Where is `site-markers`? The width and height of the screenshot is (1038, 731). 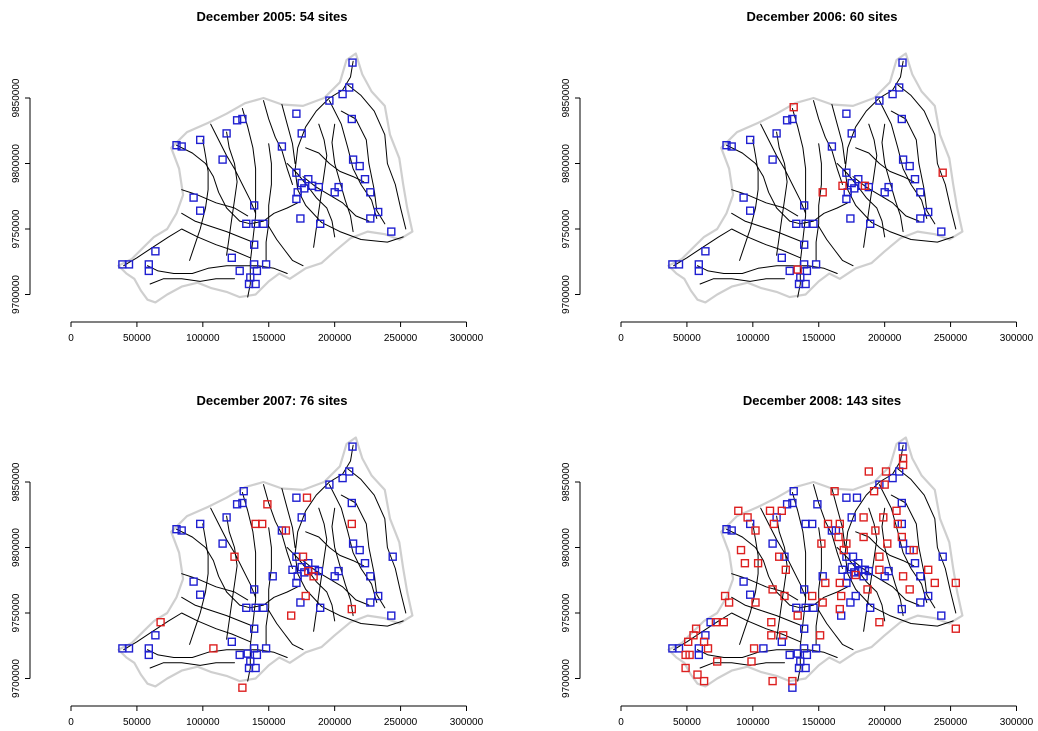 site-markers is located at coordinates (257, 173).